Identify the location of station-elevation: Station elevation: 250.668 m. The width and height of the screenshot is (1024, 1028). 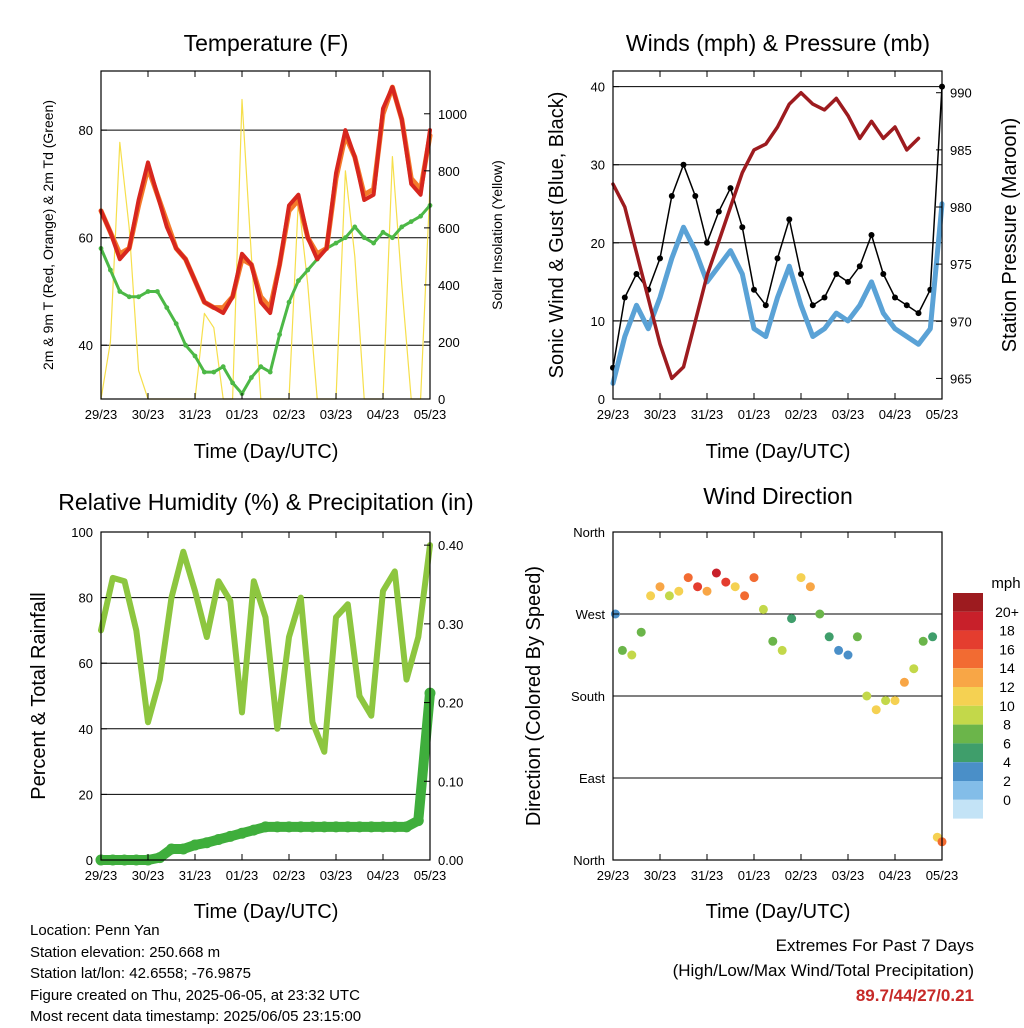
(125, 952).